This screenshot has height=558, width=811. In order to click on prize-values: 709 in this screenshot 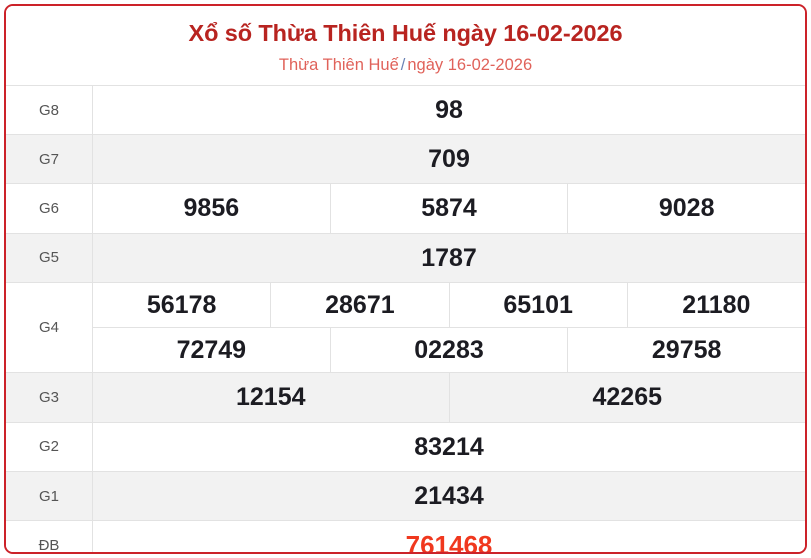, I will do `click(449, 159)`.